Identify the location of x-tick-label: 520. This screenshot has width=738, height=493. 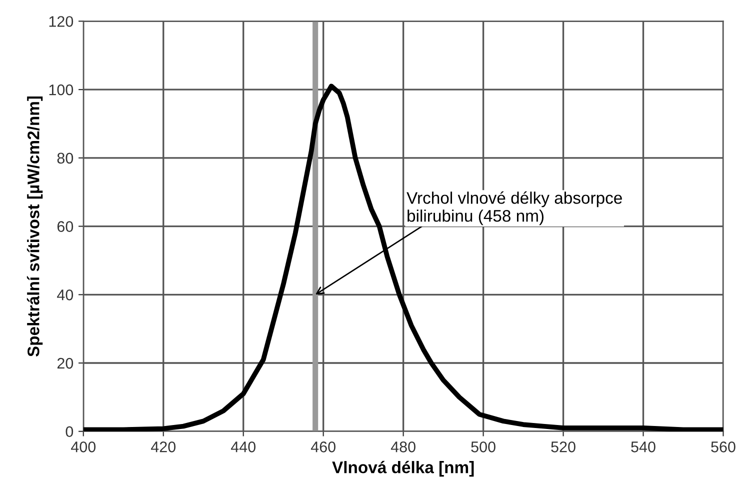
(563, 447).